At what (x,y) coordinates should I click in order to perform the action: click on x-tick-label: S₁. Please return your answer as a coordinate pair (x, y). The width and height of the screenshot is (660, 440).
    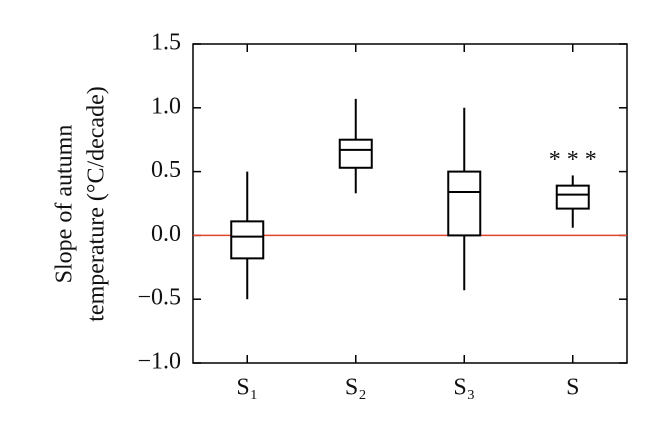
    Looking at the image, I should click on (247, 388).